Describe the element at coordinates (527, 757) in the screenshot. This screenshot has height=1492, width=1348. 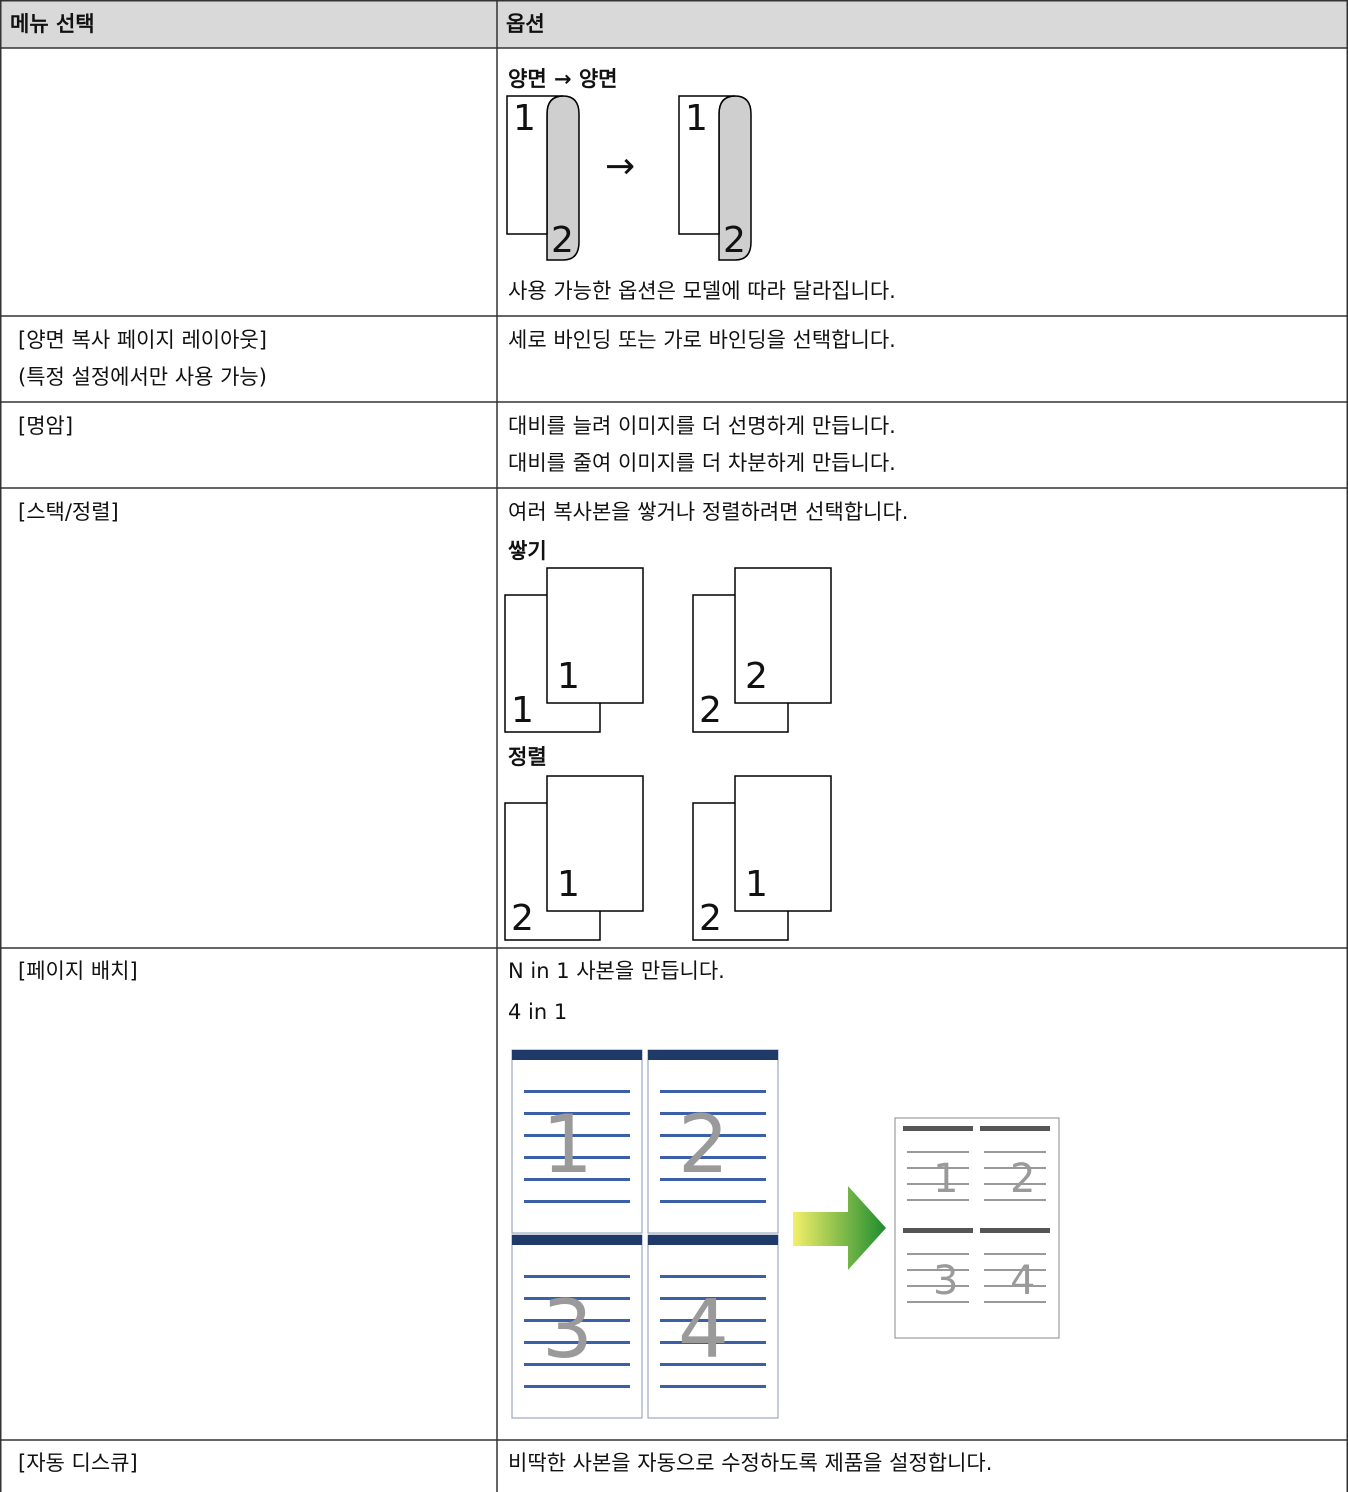
I see `figure-heading: 정렬` at that location.